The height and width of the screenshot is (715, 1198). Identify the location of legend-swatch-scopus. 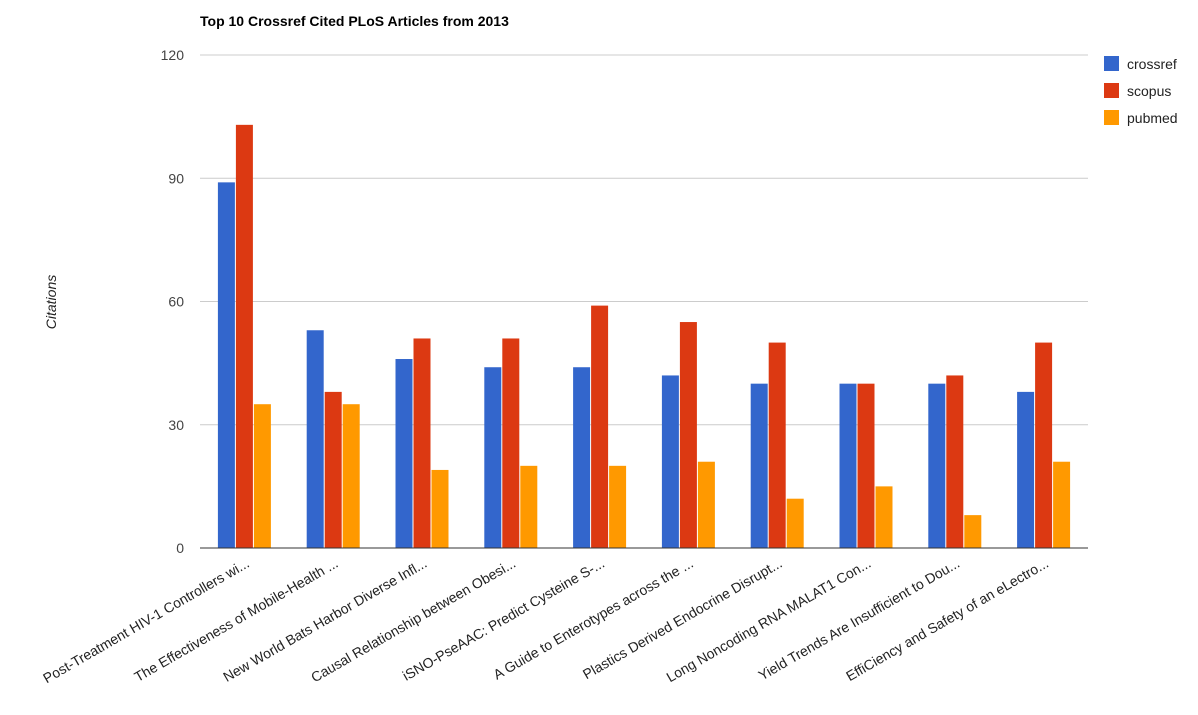
(1111, 90).